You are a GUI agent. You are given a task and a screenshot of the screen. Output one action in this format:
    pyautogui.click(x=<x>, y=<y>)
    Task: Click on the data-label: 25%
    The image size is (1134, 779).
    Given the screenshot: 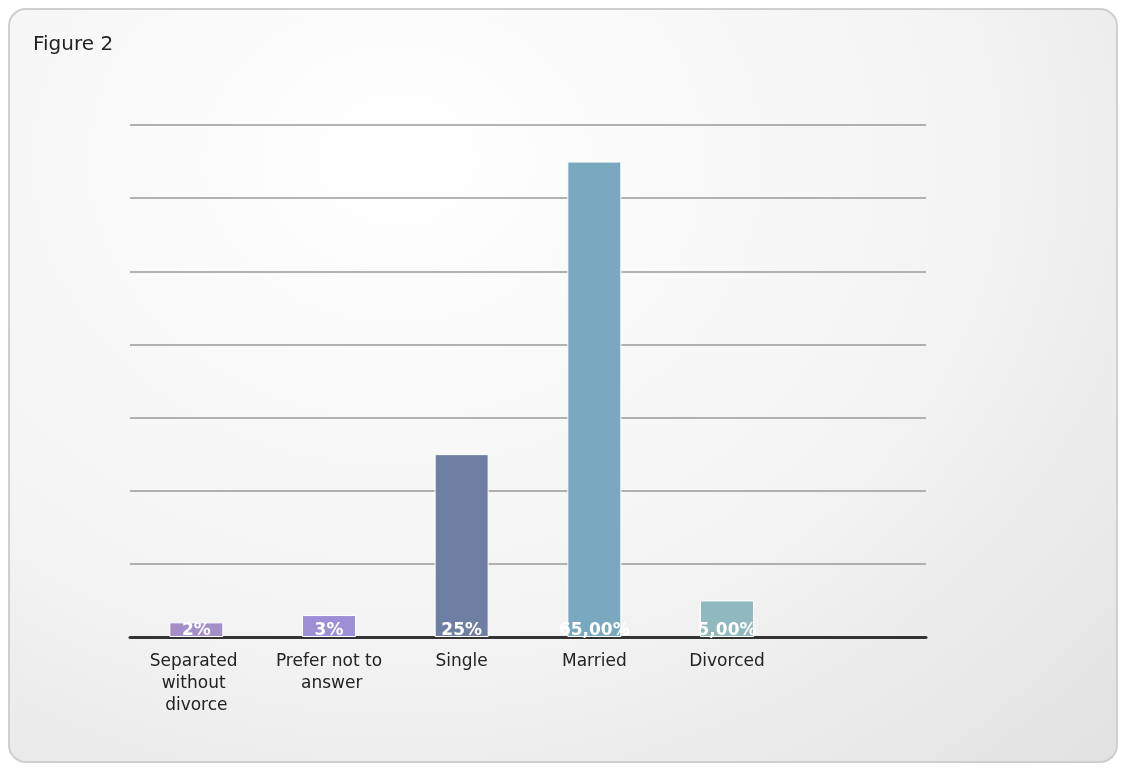 What is the action you would take?
    pyautogui.click(x=462, y=628)
    